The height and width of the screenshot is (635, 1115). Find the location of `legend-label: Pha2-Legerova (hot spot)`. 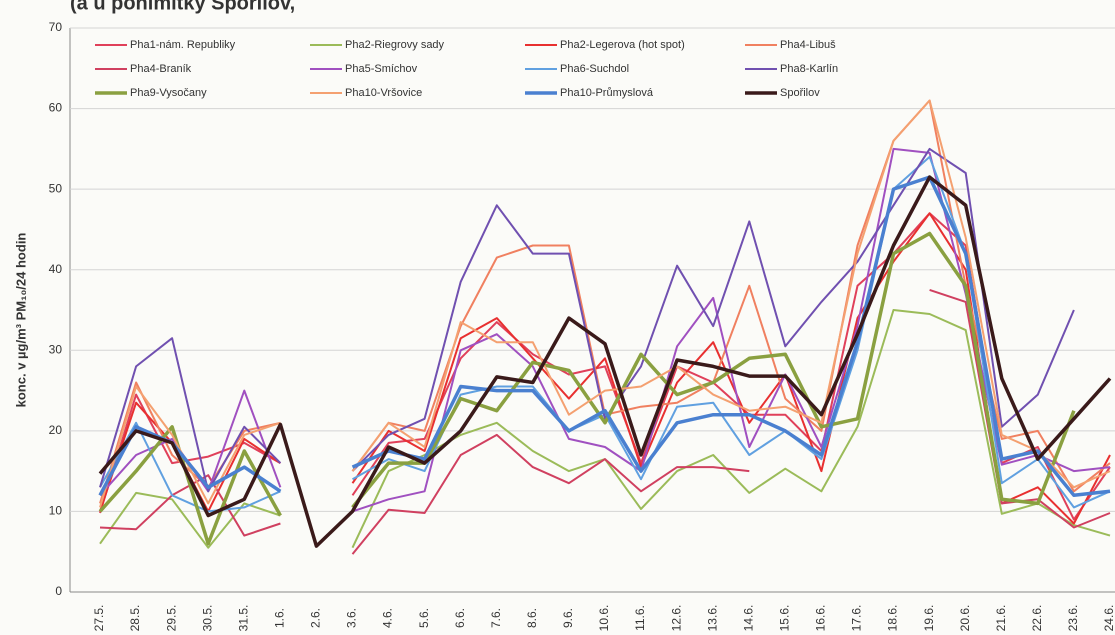

legend-label: Pha2-Legerova (hot spot) is located at coordinates (622, 45).